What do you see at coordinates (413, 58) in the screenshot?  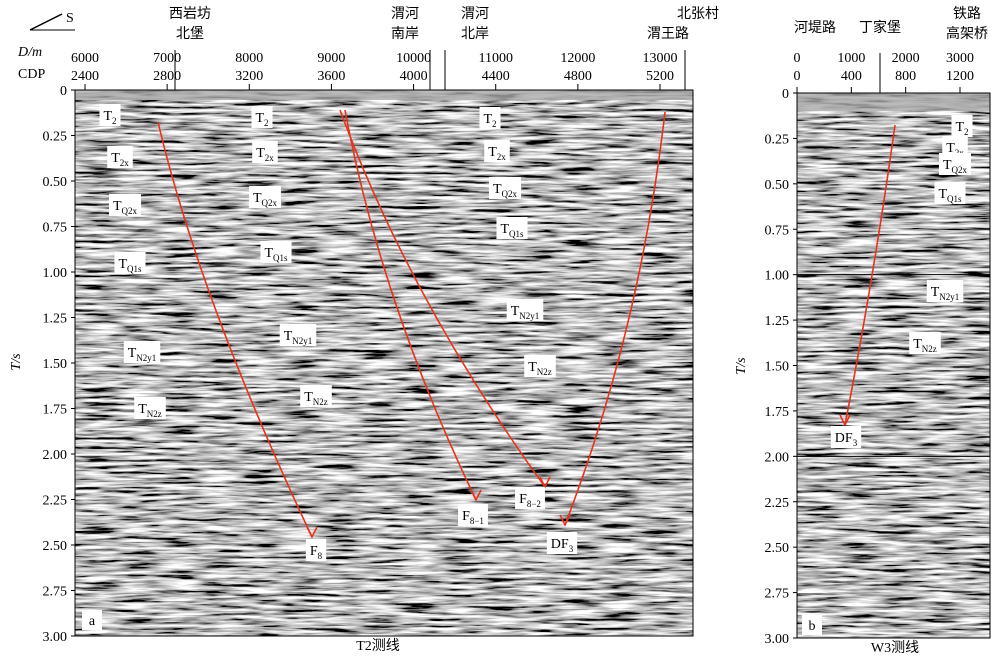 I see `distance-tick-label: 10000` at bounding box center [413, 58].